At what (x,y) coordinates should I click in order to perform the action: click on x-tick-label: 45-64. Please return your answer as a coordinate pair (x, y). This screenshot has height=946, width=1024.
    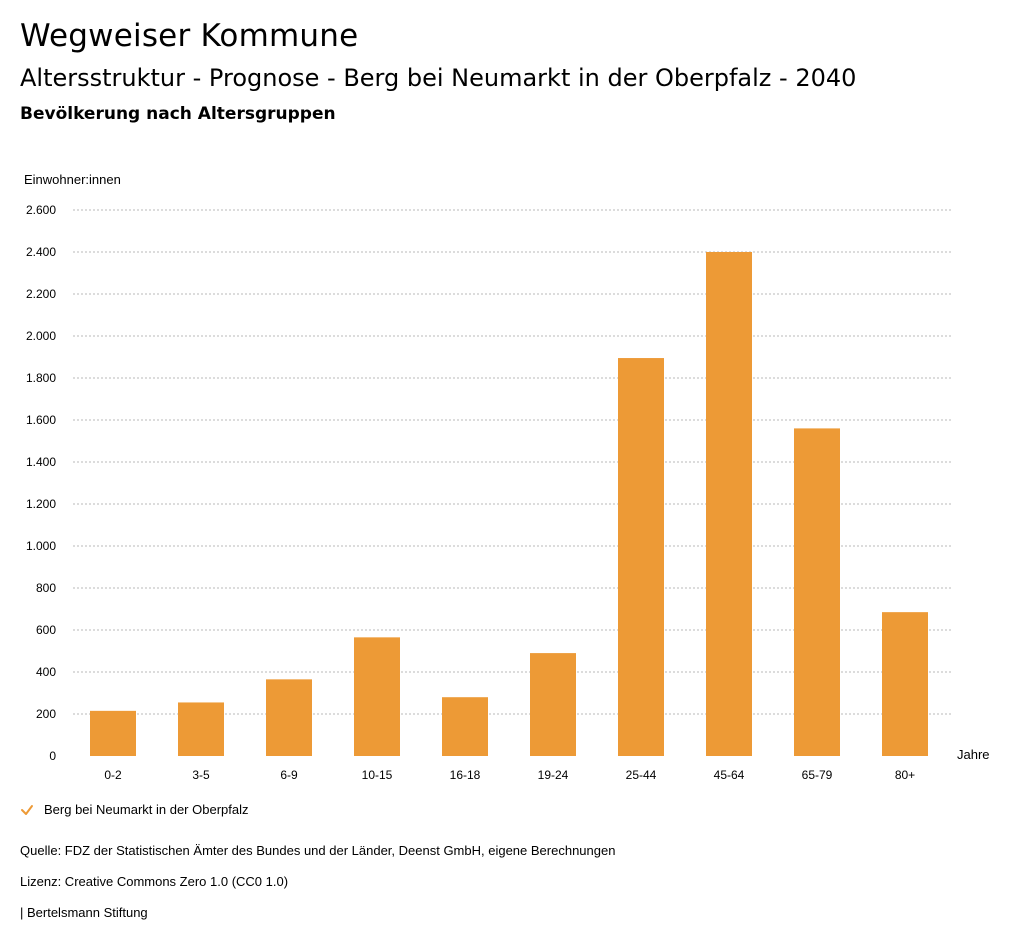
    Looking at the image, I should click on (729, 775).